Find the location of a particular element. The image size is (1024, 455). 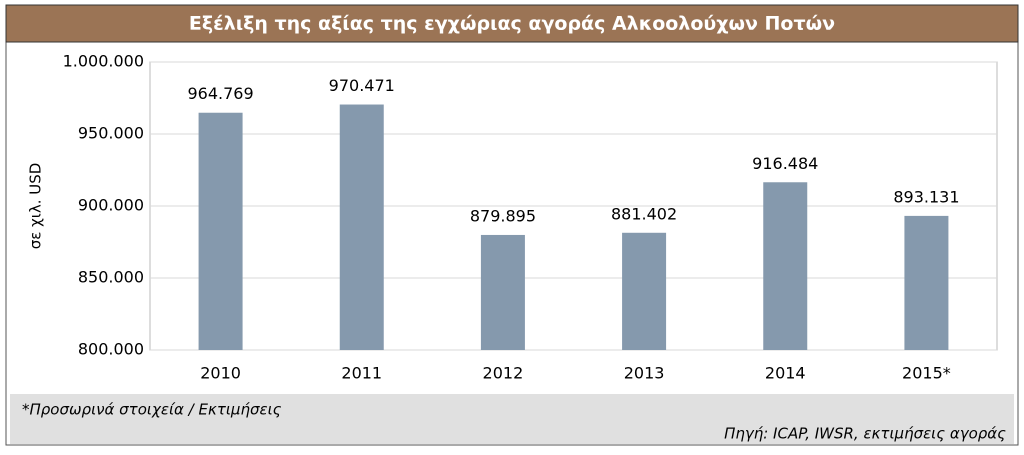

y-tick-label: 900.000 is located at coordinates (111, 205).